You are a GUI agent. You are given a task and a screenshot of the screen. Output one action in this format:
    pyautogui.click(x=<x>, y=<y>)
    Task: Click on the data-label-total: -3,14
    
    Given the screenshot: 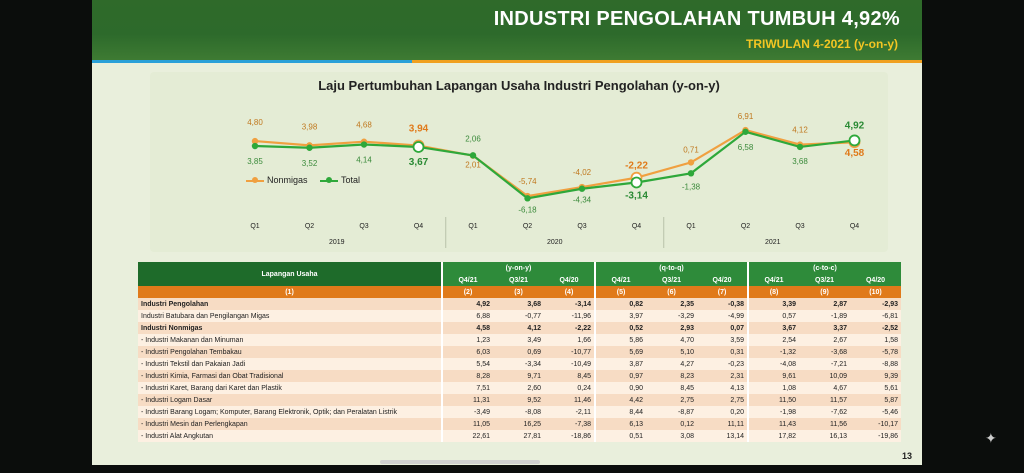 What is the action you would take?
    pyautogui.click(x=636, y=195)
    